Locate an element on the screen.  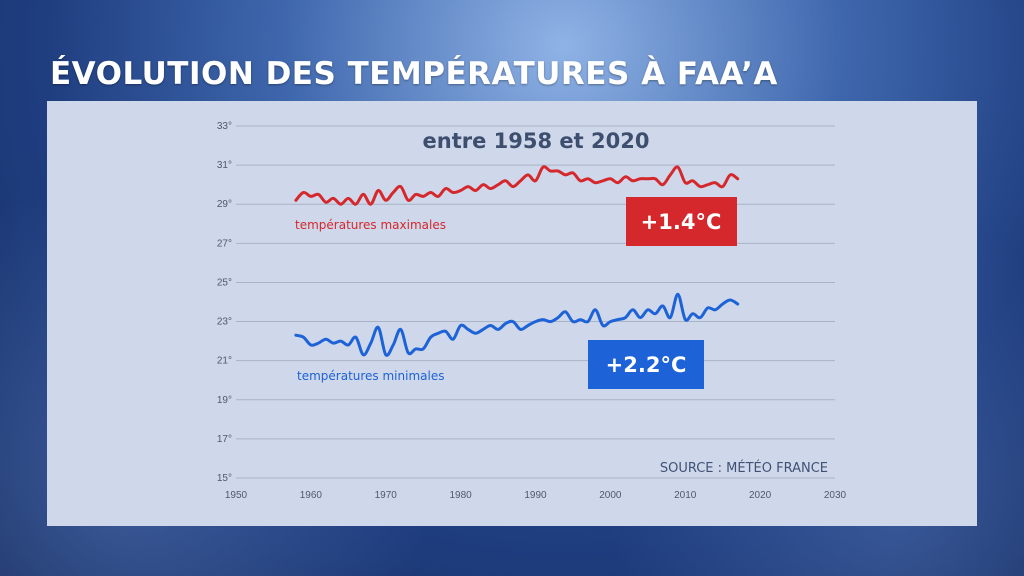
x-tick-label: 1960 is located at coordinates (311, 495).